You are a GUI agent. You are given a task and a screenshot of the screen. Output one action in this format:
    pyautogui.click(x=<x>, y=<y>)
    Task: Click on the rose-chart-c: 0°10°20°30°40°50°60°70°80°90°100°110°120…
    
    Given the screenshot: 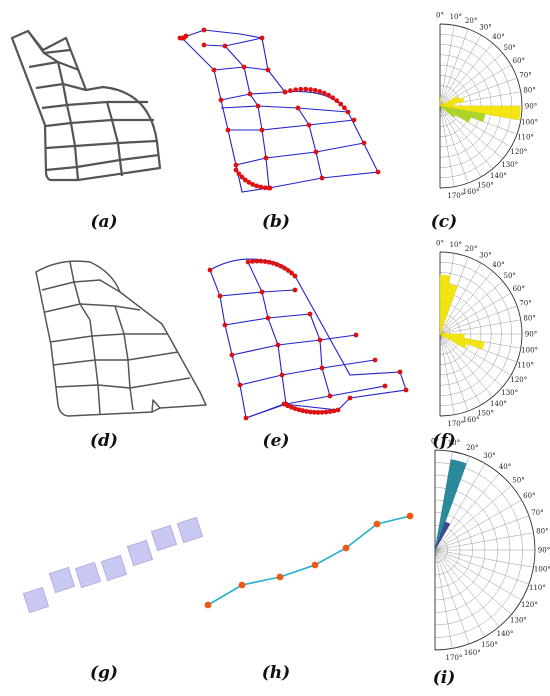 What is the action you would take?
    pyautogui.click(x=487, y=106)
    